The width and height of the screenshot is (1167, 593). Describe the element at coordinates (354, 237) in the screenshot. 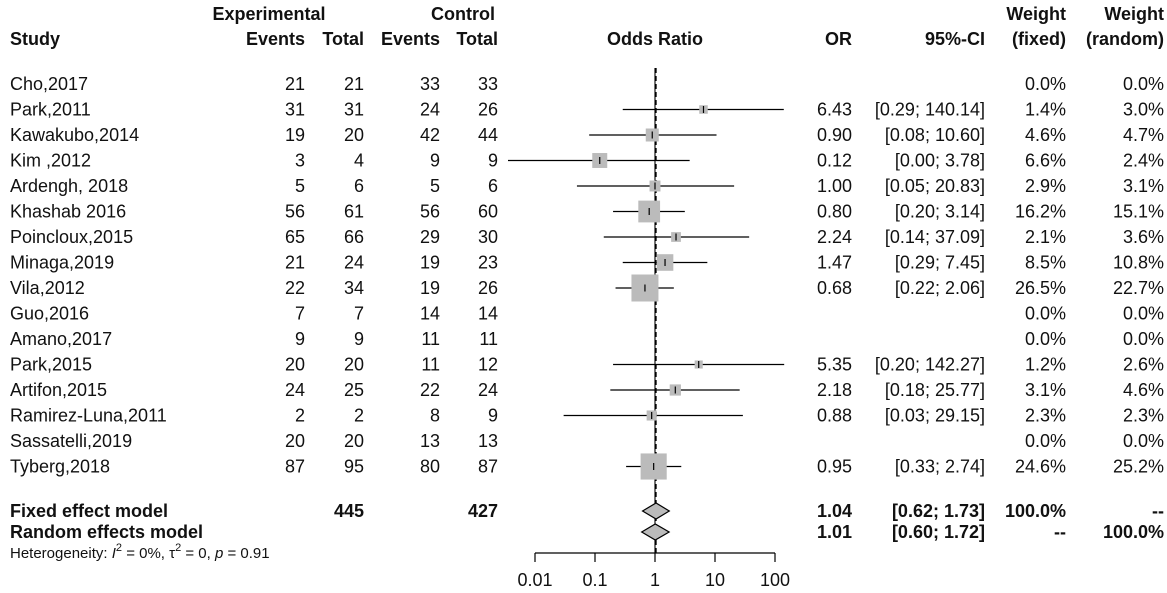

I see `exp-total: 66` at that location.